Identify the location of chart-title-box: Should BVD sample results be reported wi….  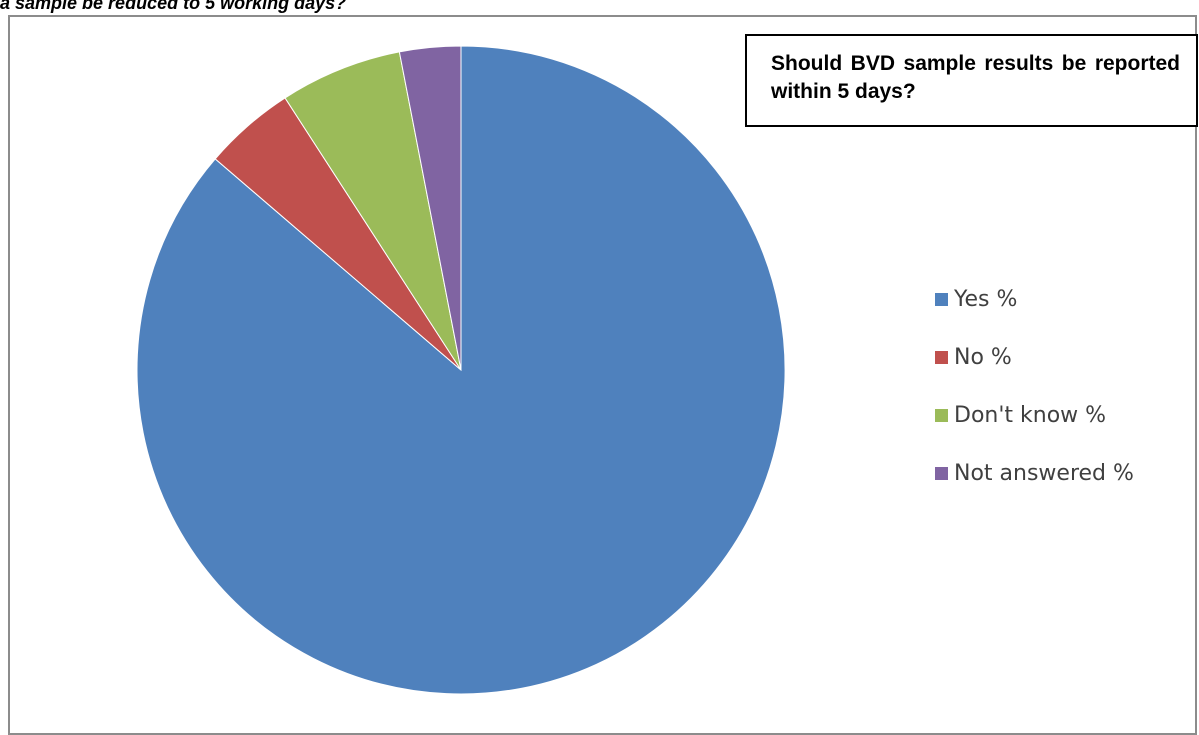
(971, 80).